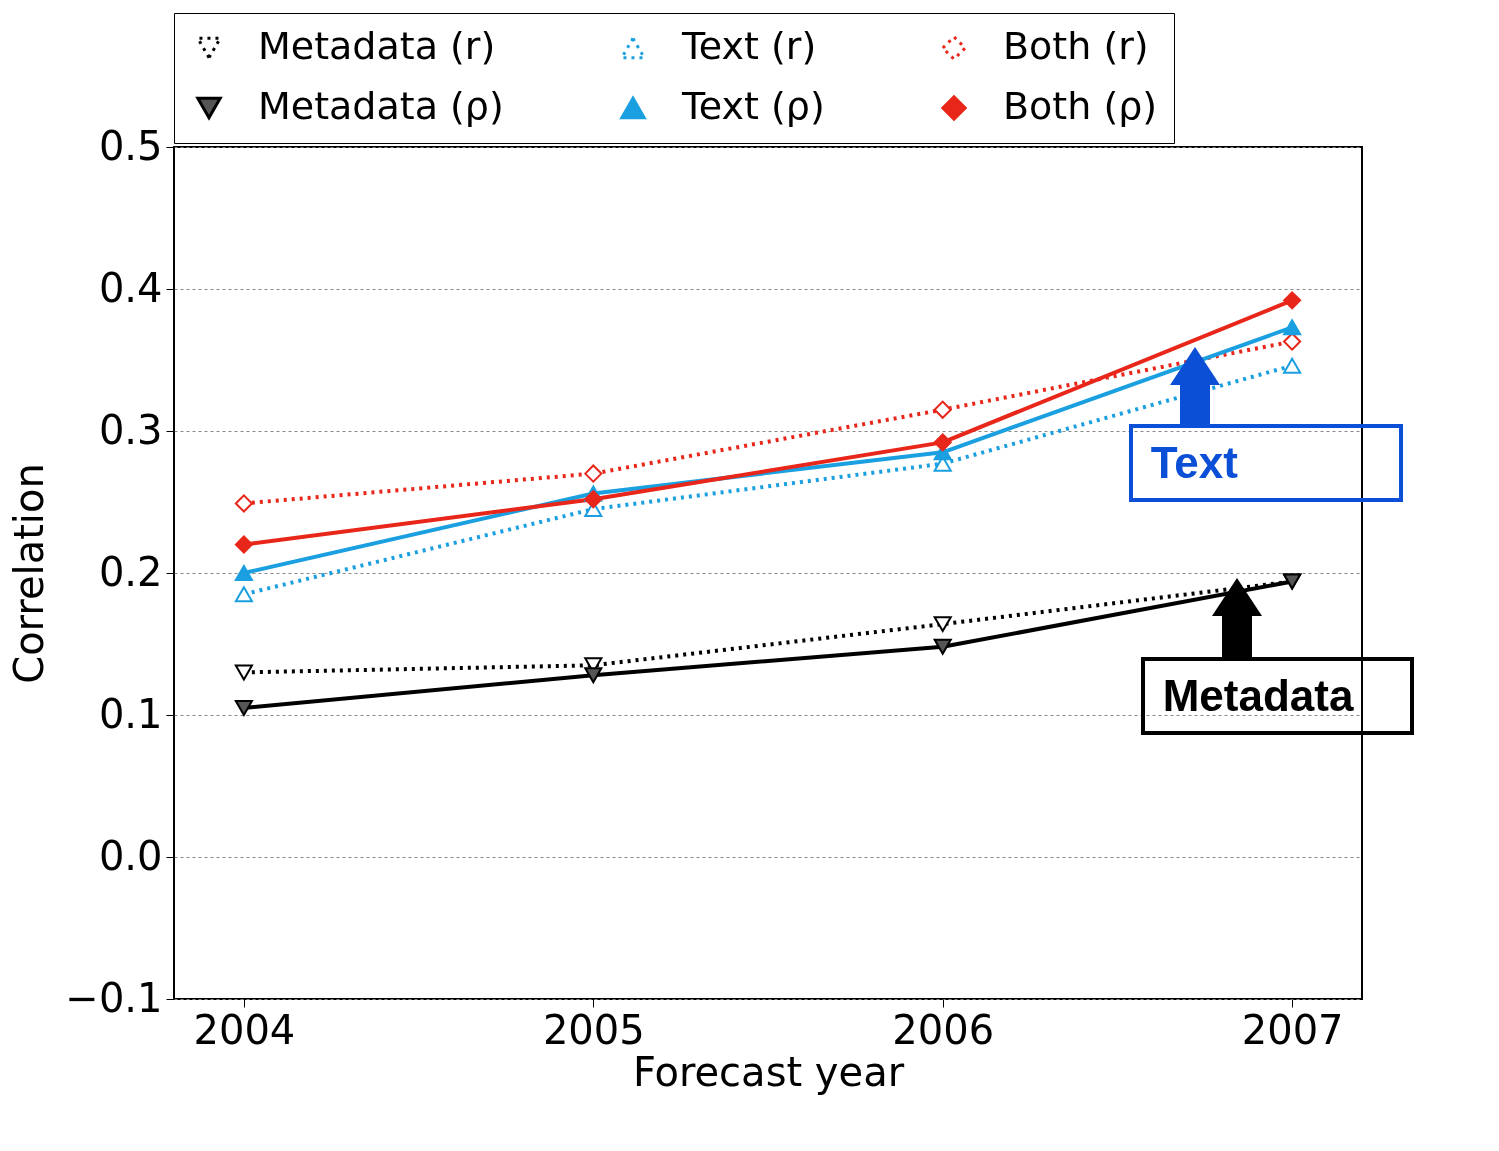  Describe the element at coordinates (130, 287) in the screenshot. I see `y-tick-label: 0.4` at that location.